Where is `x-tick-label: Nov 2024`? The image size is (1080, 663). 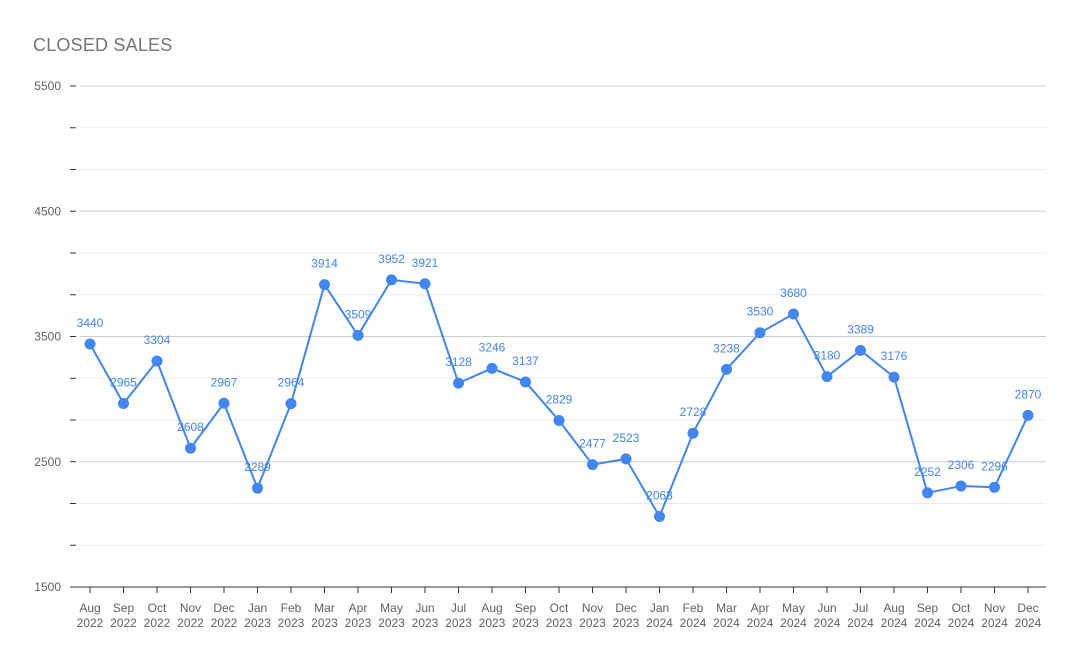 x-tick-label: Nov 2024 is located at coordinates (994, 615).